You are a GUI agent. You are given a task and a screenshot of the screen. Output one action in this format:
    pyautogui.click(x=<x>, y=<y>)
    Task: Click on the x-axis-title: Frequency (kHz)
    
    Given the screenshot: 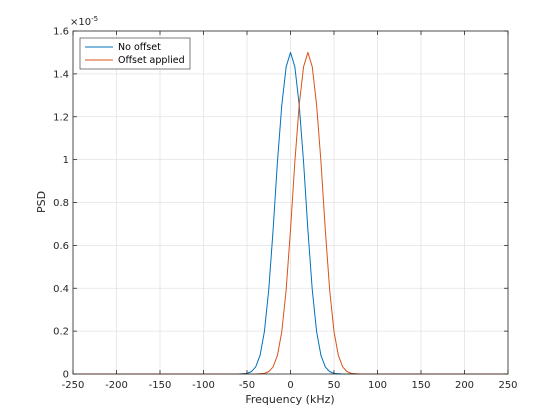 What is the action you would take?
    pyautogui.click(x=289, y=399)
    